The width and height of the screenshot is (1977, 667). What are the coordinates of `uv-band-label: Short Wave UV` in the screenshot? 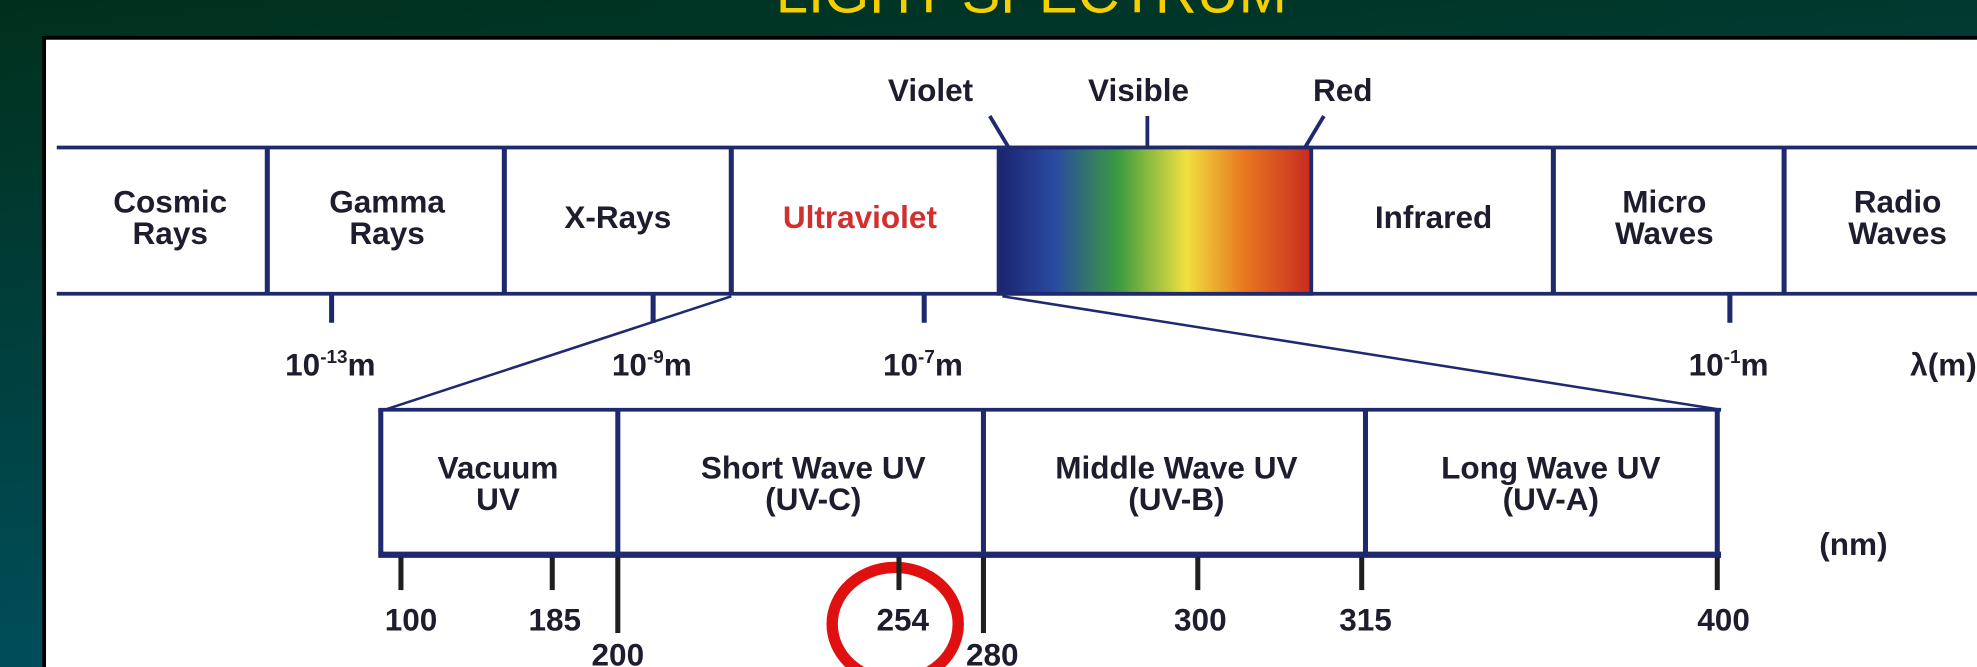 It's located at (813, 467).